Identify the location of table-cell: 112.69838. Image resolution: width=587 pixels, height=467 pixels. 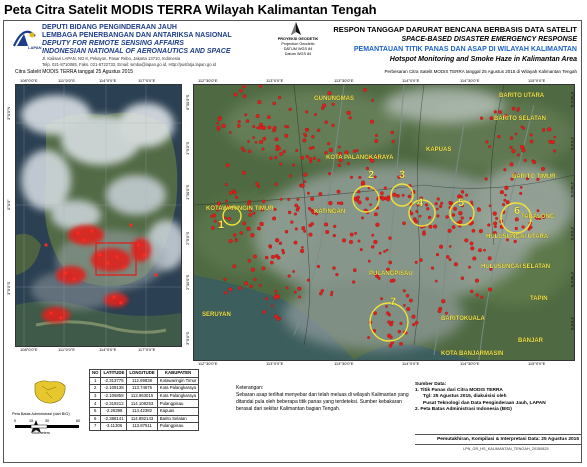
(142, 381).